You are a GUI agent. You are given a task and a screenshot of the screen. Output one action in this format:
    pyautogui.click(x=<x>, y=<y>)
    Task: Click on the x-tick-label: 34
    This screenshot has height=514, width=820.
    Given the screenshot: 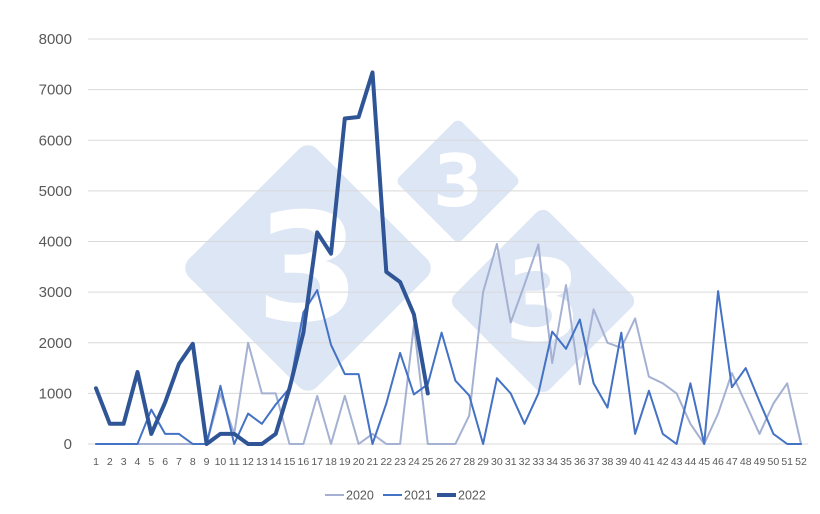 What is the action you would take?
    pyautogui.click(x=552, y=462)
    